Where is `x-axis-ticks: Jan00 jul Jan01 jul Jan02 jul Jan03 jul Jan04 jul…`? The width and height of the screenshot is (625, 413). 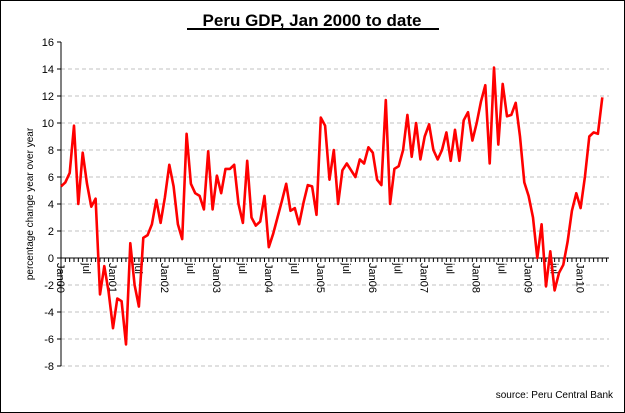 x-axis-ticks: Jan00 jul Jan01 jul Jan02 jul Jan03 jul Jan04 jul… is located at coordinates (331, 275).